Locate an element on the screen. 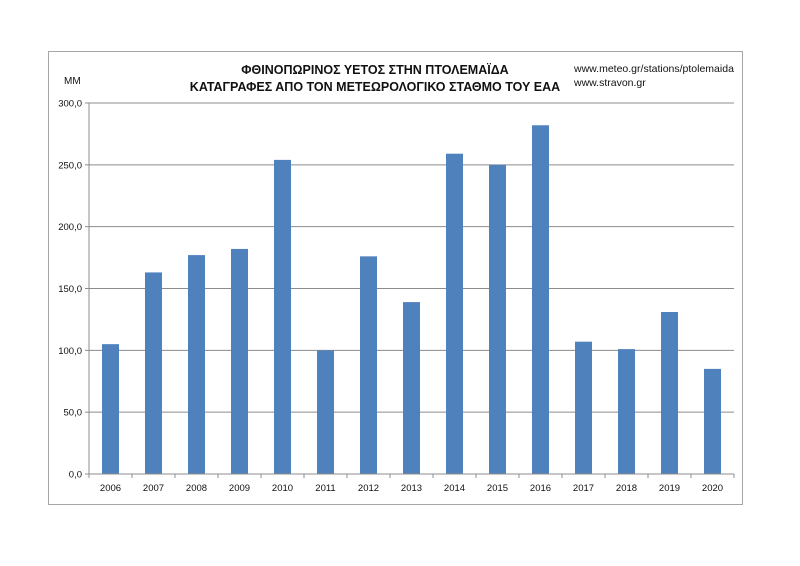 The width and height of the screenshot is (800, 566). y-tick-label: 100,0 is located at coordinates (70, 351).